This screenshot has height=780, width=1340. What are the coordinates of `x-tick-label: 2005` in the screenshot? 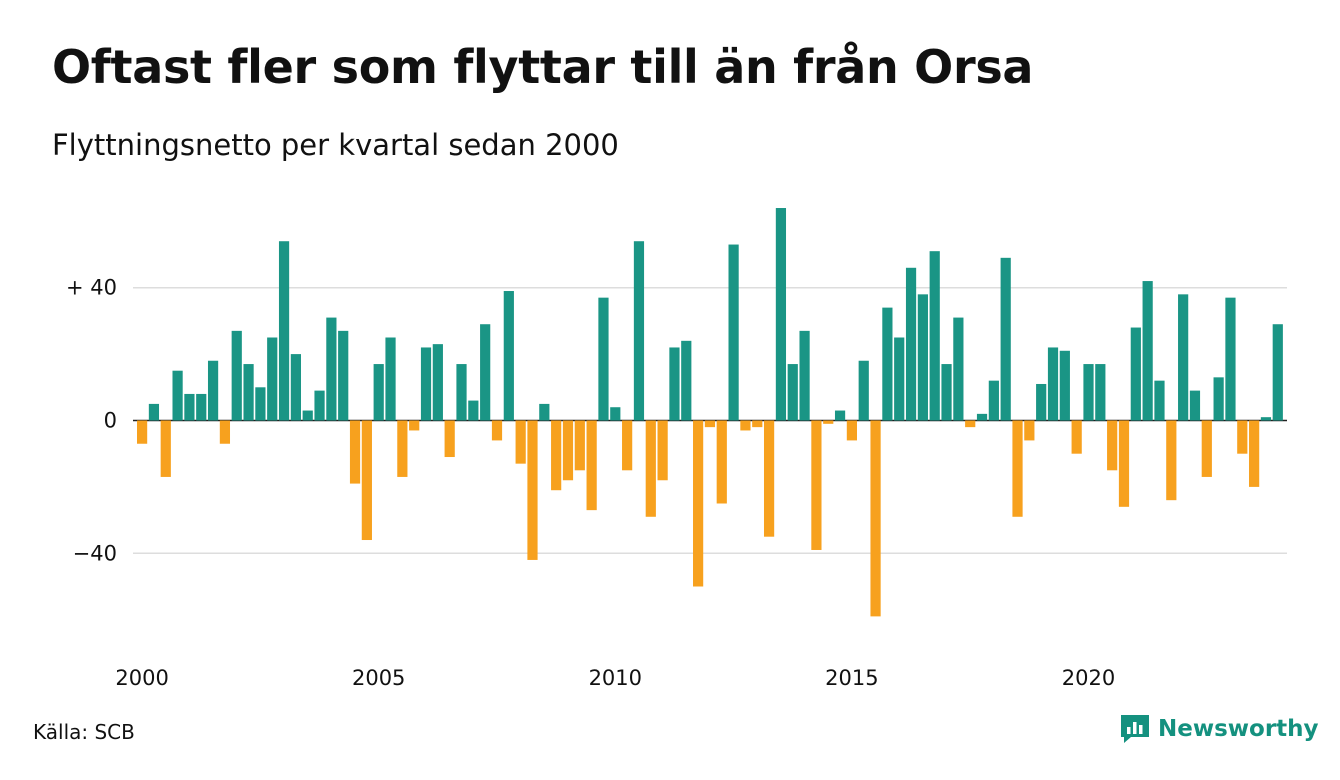 It's located at (378, 678).